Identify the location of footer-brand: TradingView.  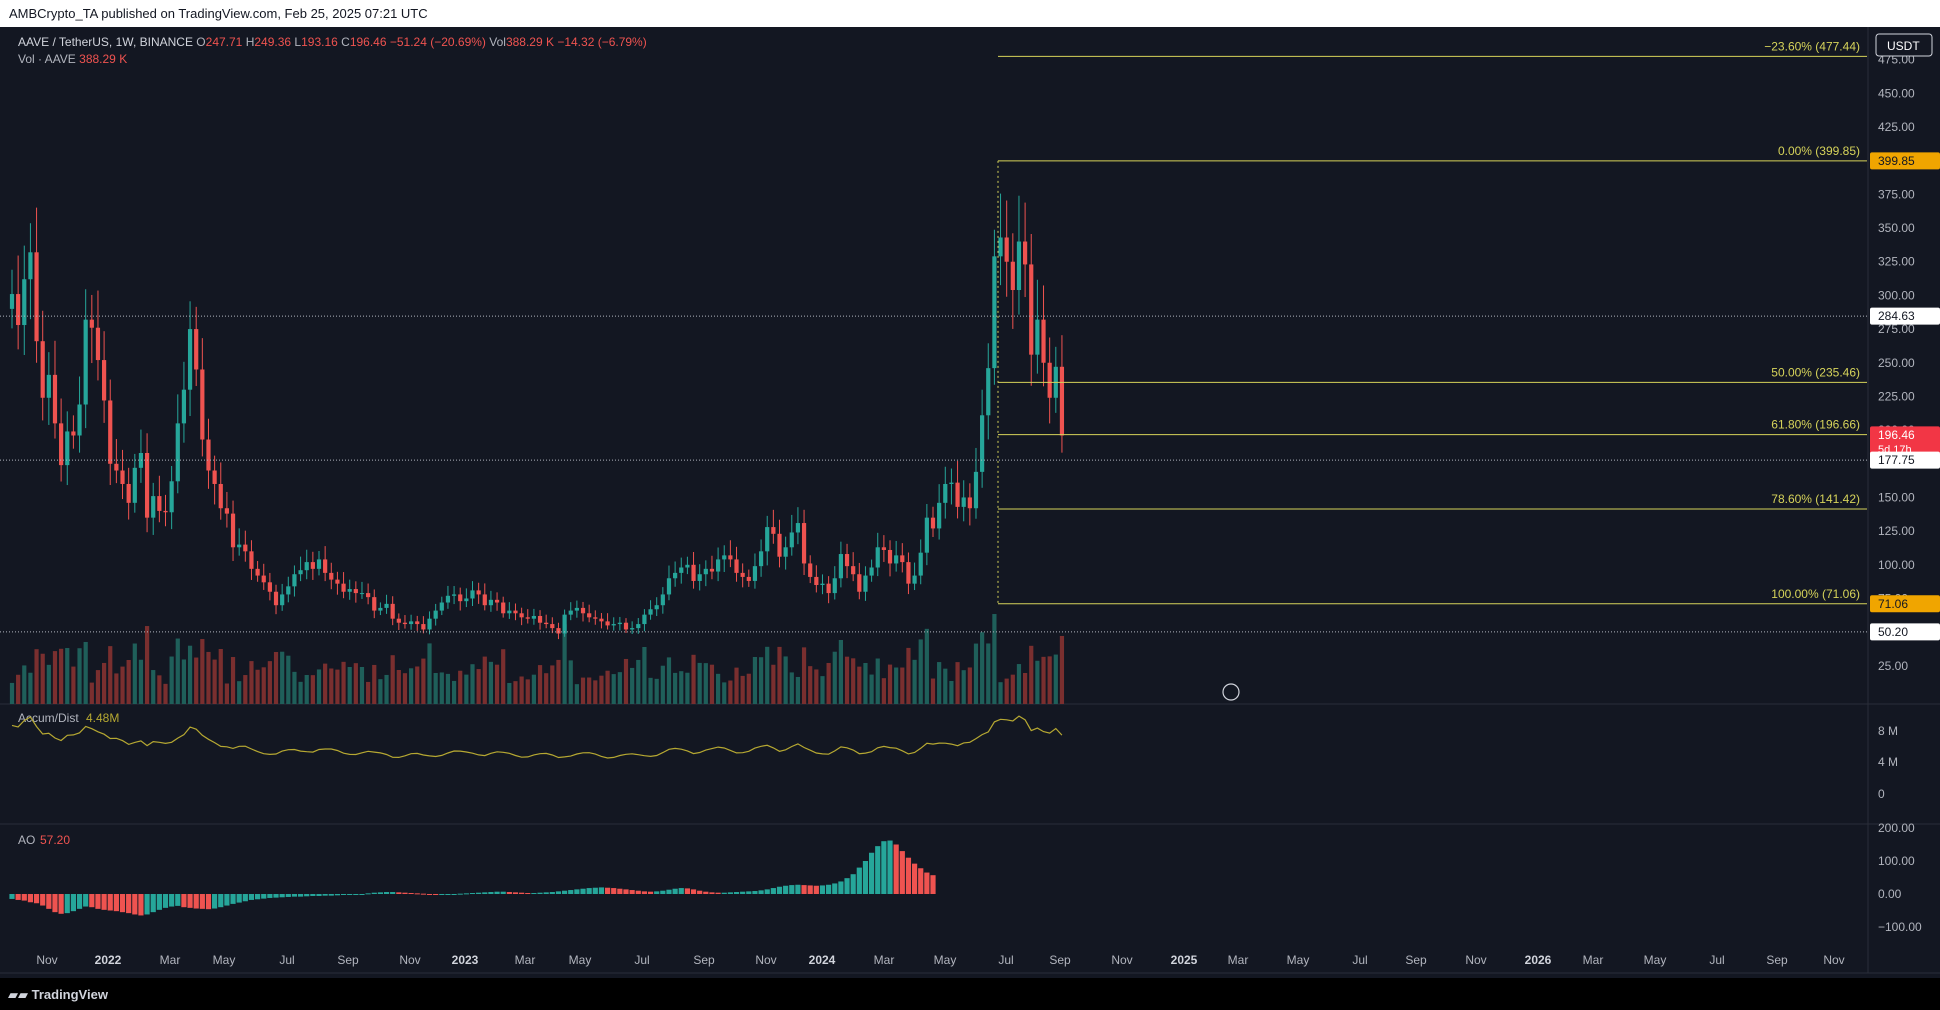
(69, 994).